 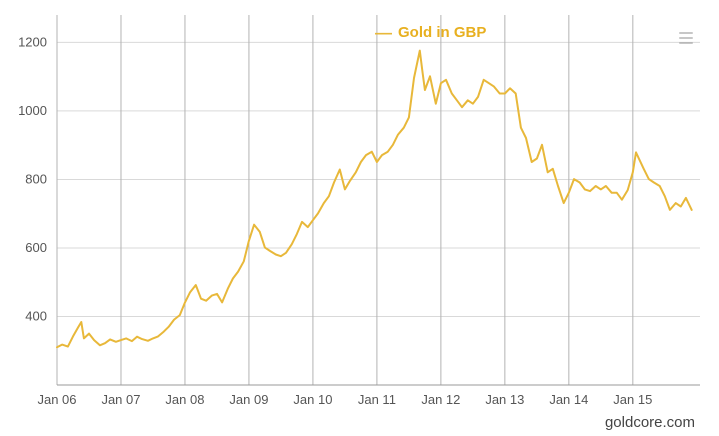 What do you see at coordinates (377, 399) in the screenshot?
I see `x-tick-label: Jan 11` at bounding box center [377, 399].